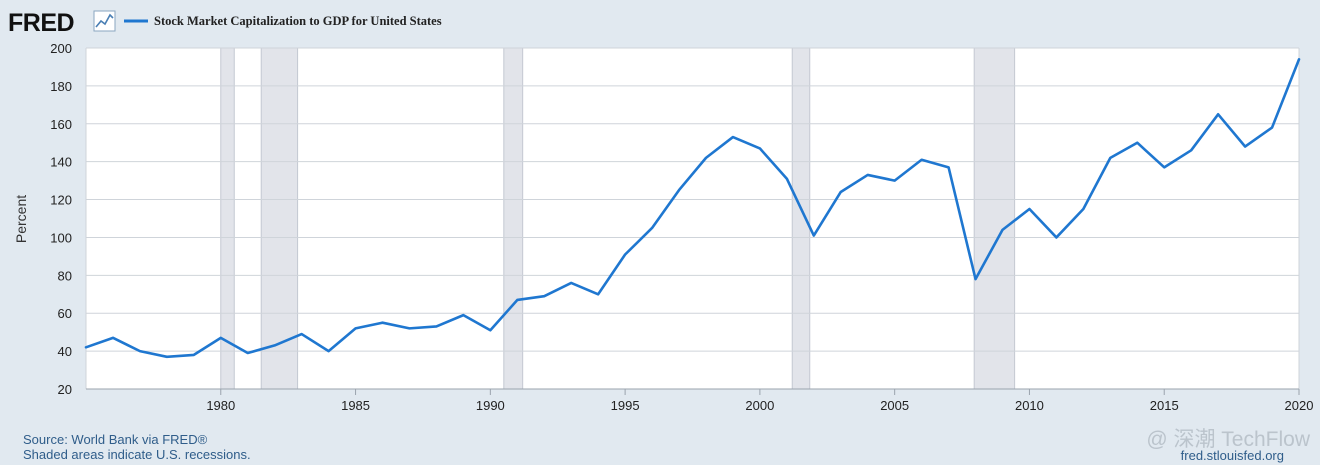 This screenshot has height=465, width=1320. Describe the element at coordinates (61, 86) in the screenshot. I see `y-tick-label: 180` at that location.